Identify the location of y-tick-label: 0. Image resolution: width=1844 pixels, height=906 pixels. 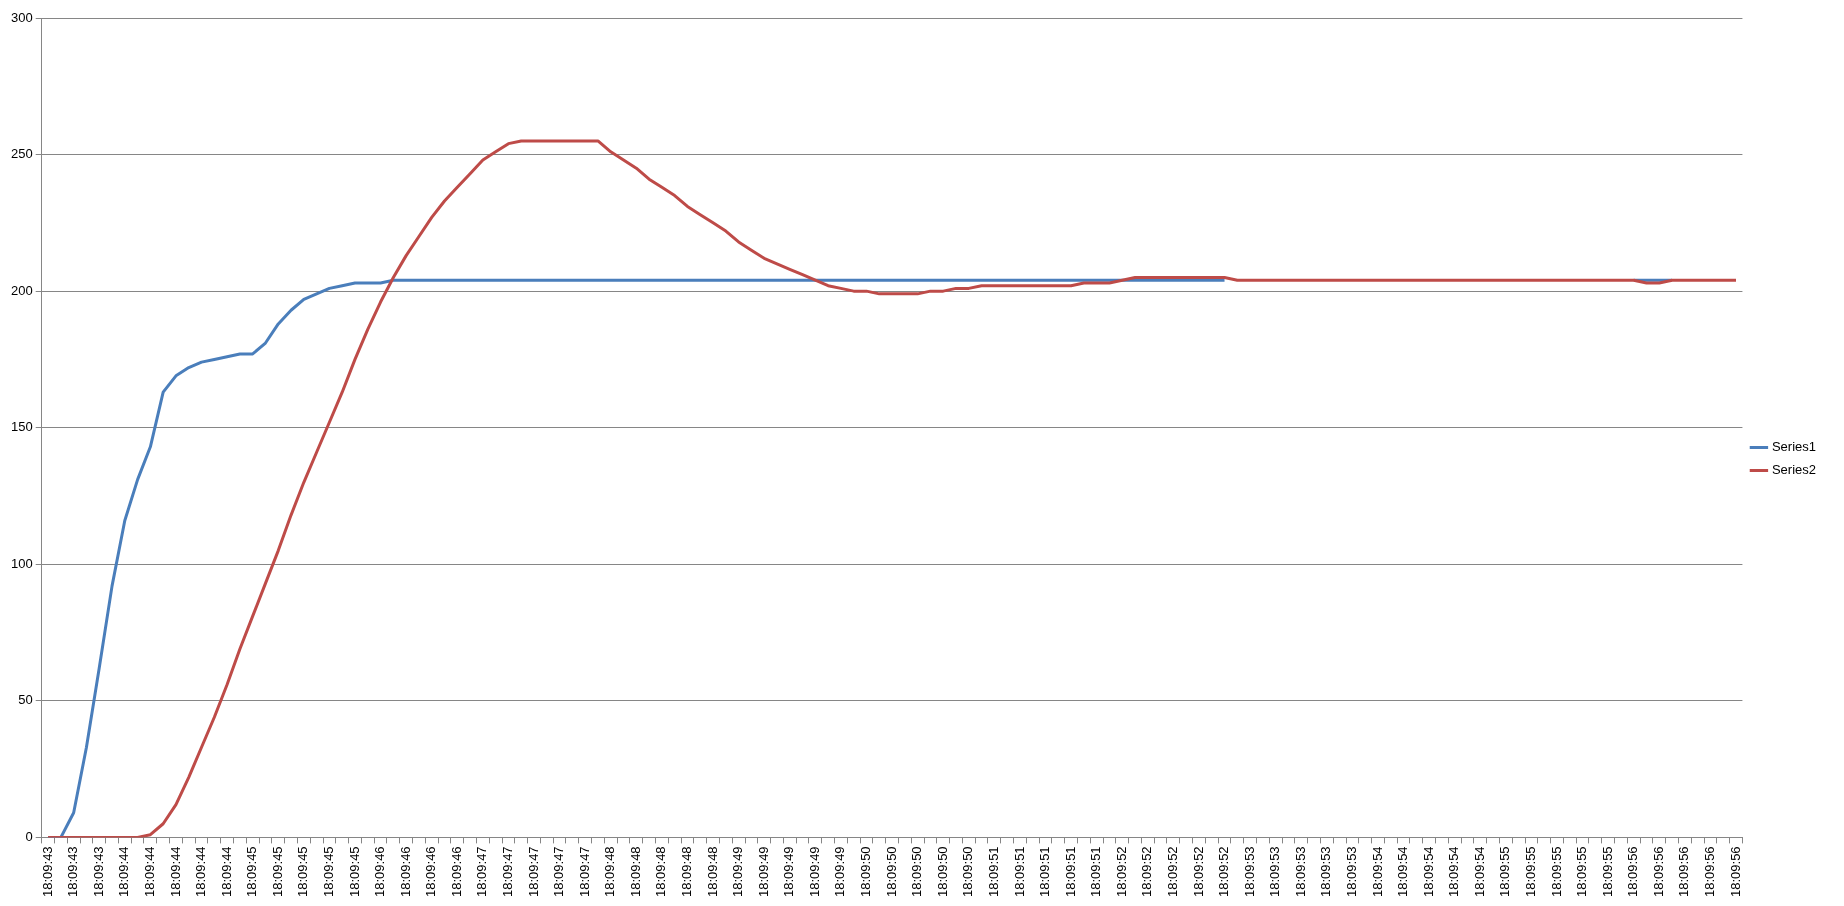
(29, 836).